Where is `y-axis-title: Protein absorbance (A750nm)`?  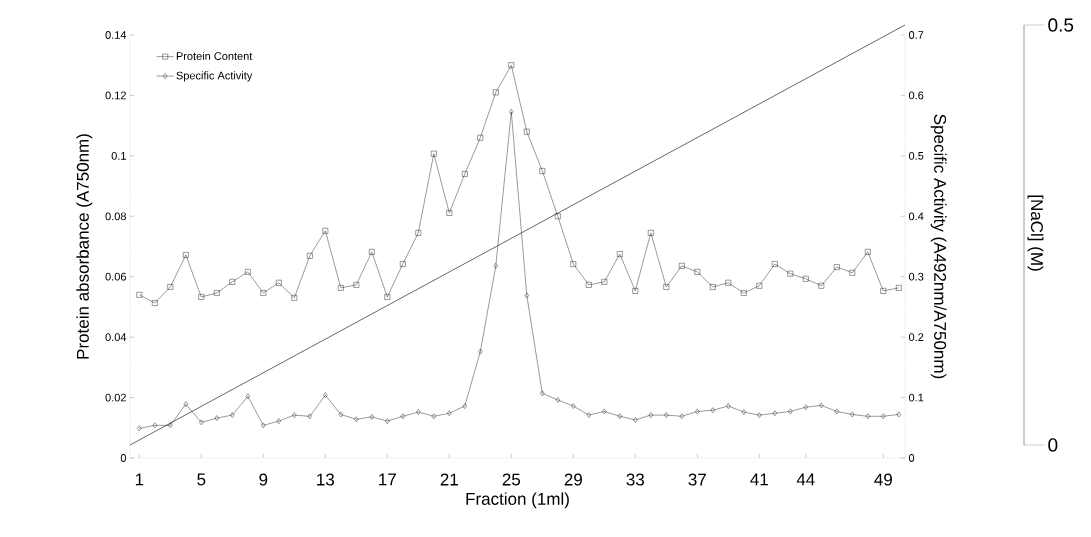 y-axis-title: Protein absorbance (A750nm) is located at coordinates (84, 246).